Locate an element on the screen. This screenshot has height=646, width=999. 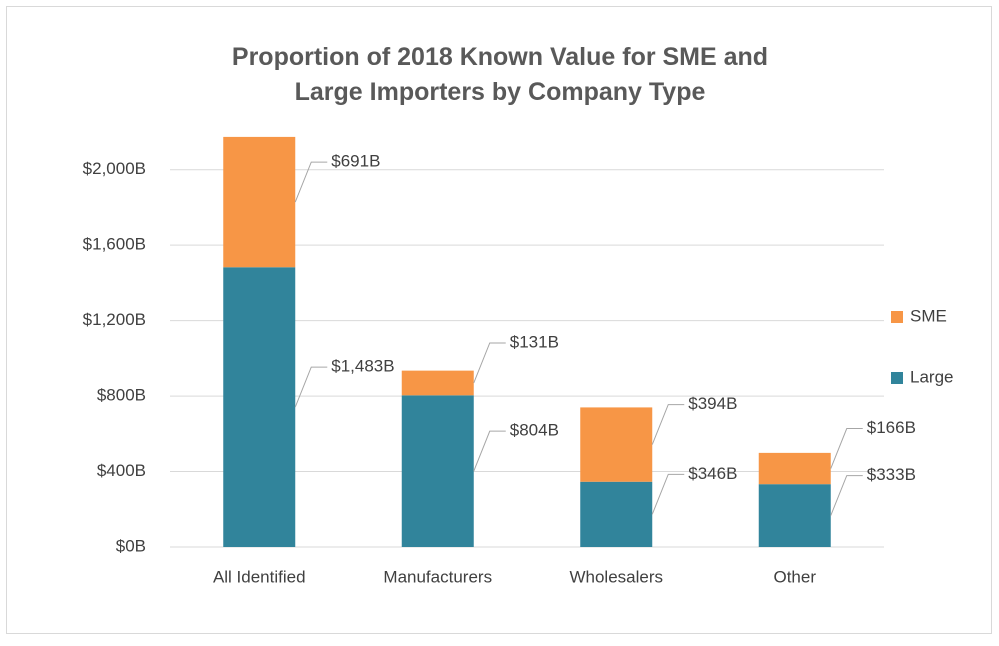
legend-label: Large is located at coordinates (931, 376).